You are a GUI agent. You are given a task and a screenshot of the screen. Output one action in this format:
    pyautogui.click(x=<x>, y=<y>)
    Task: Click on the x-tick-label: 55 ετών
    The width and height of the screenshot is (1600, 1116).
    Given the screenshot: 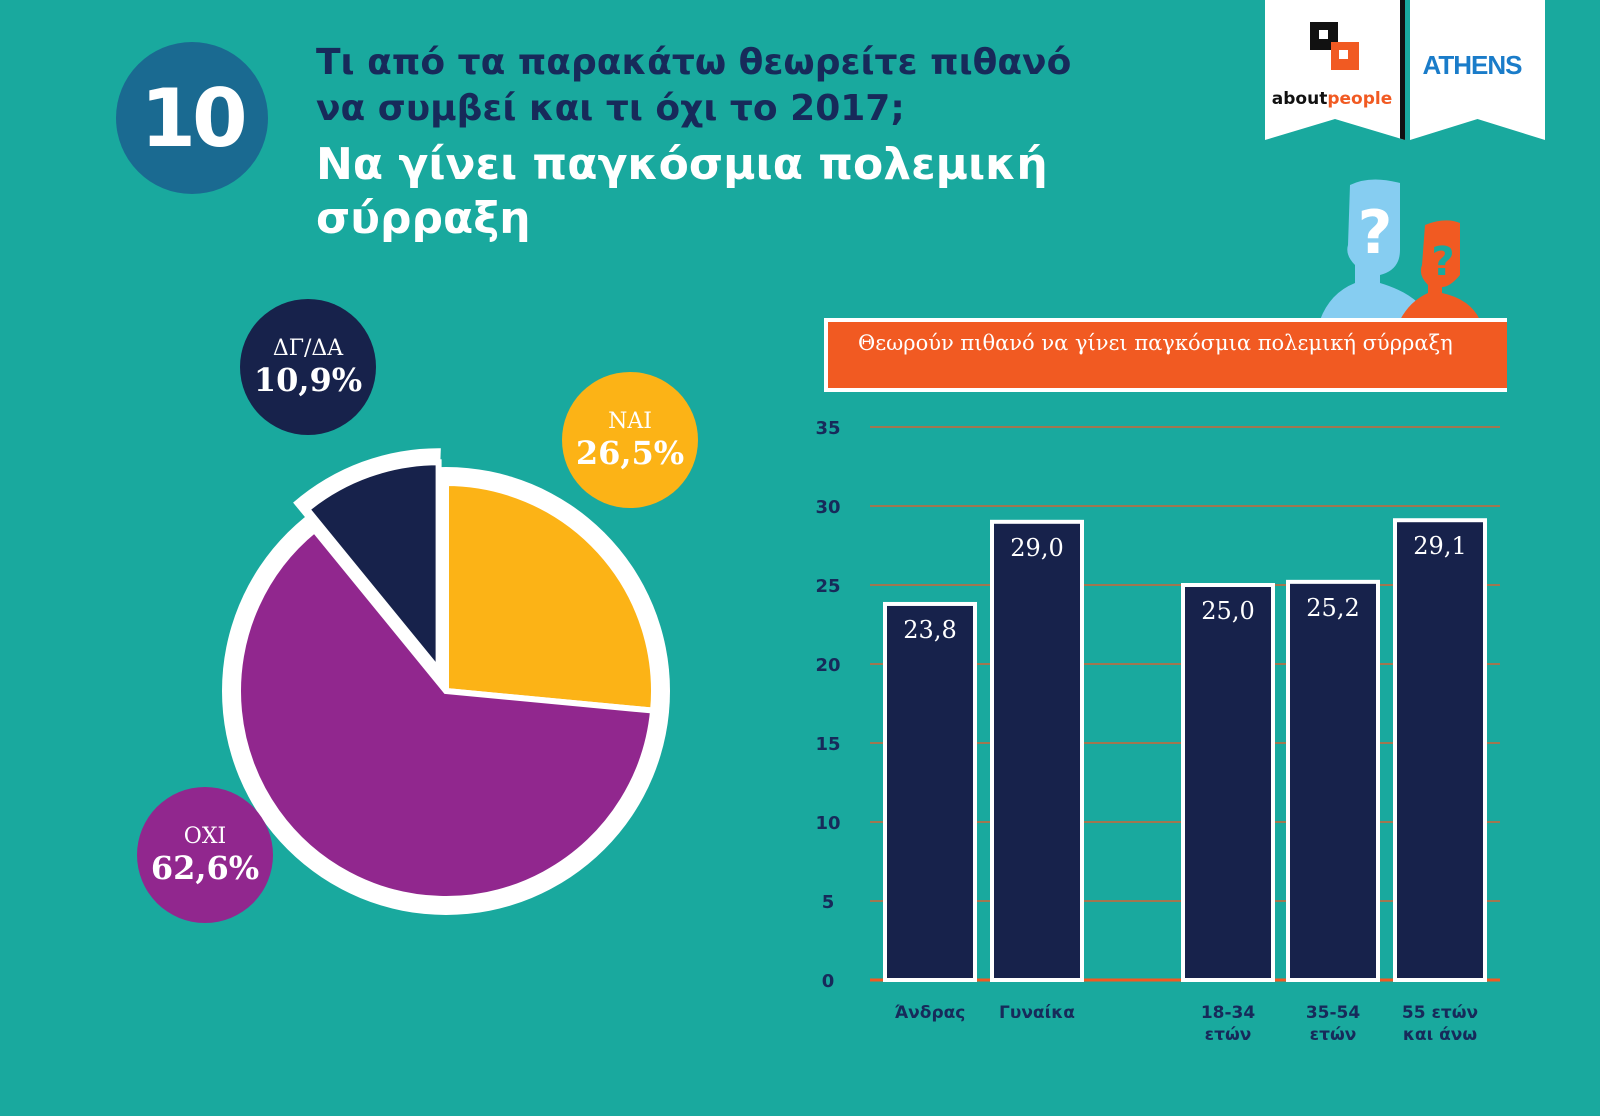 What is the action you would take?
    pyautogui.click(x=1440, y=1013)
    